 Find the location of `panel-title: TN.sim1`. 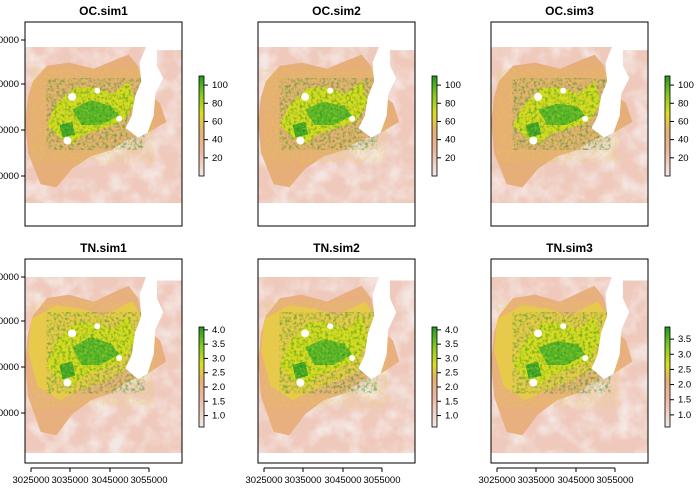

panel-title: TN.sim1 is located at coordinates (103, 248).